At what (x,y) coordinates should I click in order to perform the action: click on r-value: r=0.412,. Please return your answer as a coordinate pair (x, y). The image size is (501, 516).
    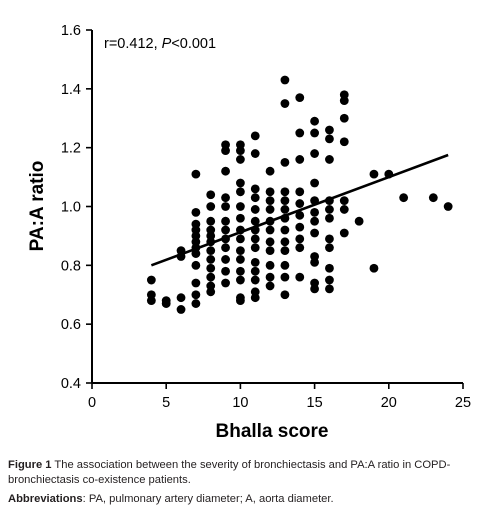
    Looking at the image, I should click on (133, 44).